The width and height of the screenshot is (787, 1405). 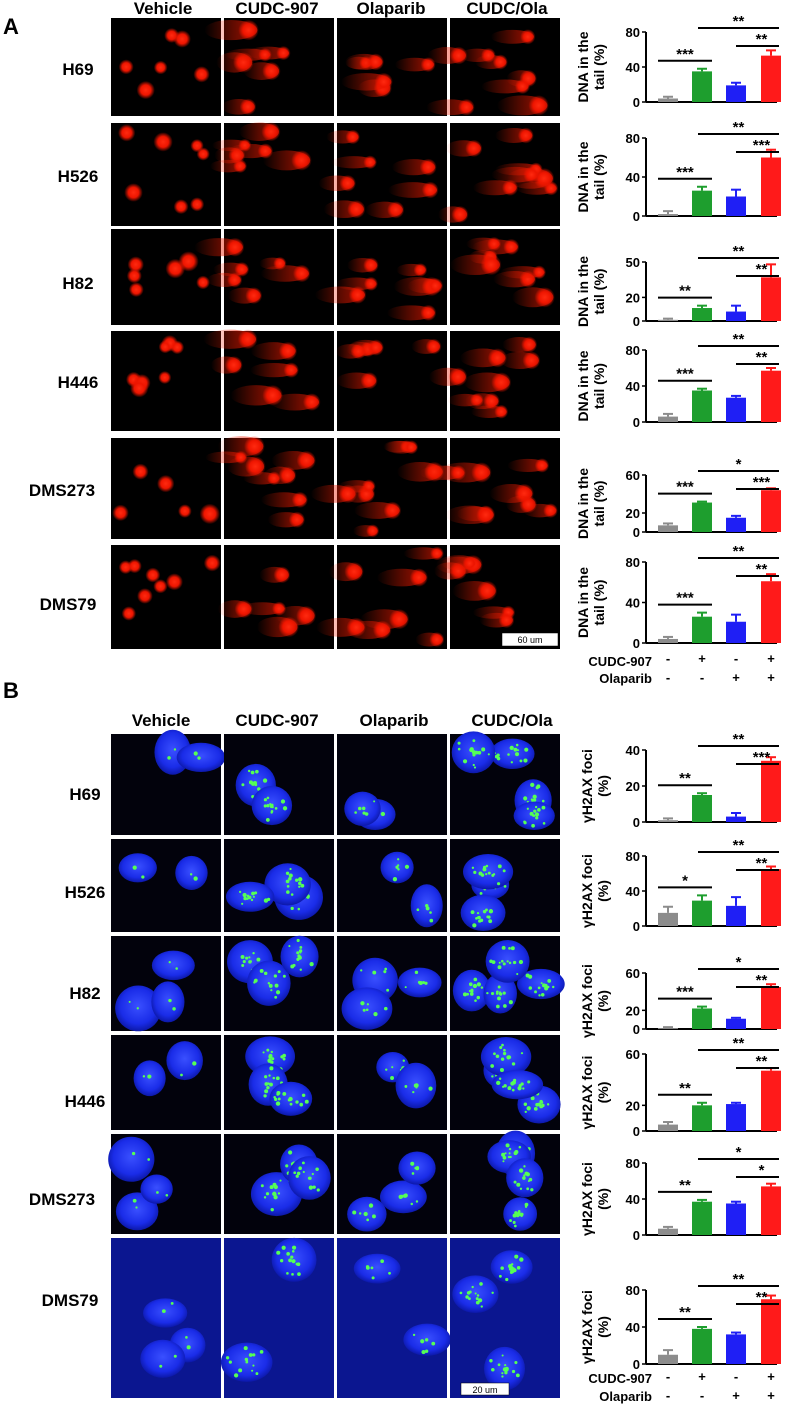 I want to click on panel-a-col-combo: CUDC/Ola, so click(x=507, y=9).